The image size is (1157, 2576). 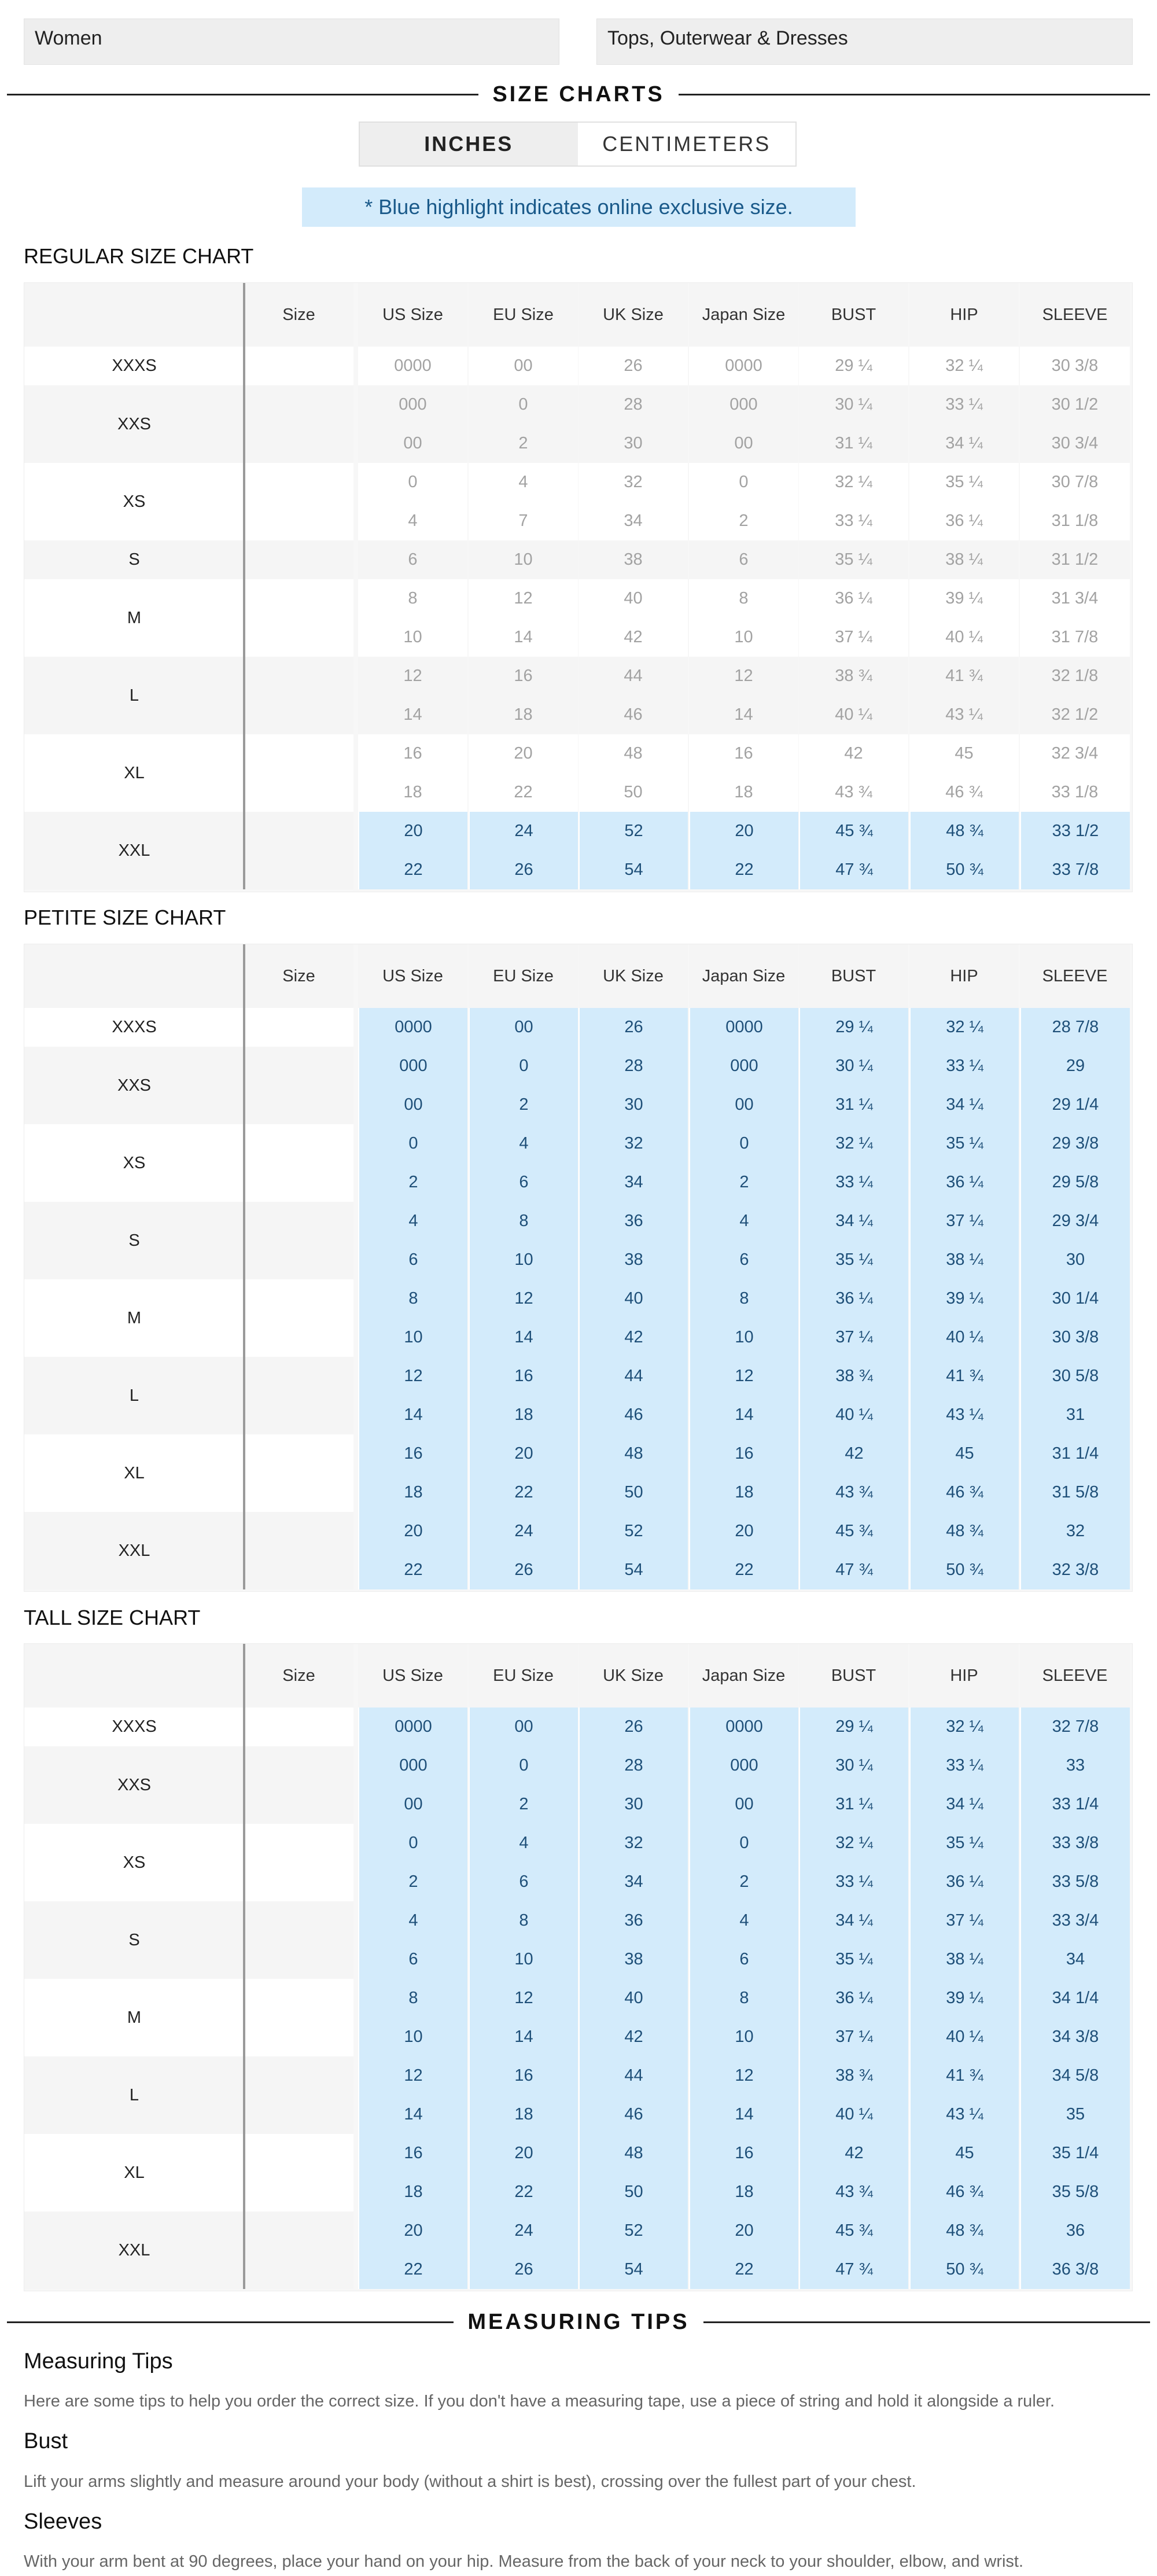 What do you see at coordinates (134, 1395) in the screenshot?
I see `size-label: L` at bounding box center [134, 1395].